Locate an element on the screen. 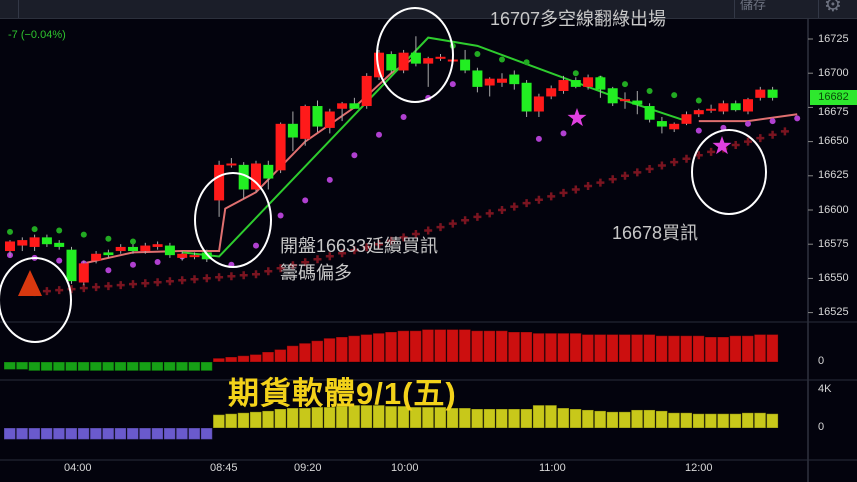 Image resolution: width=857 pixels, height=482 pixels. time-tick-label: 09:20 is located at coordinates (308, 468).